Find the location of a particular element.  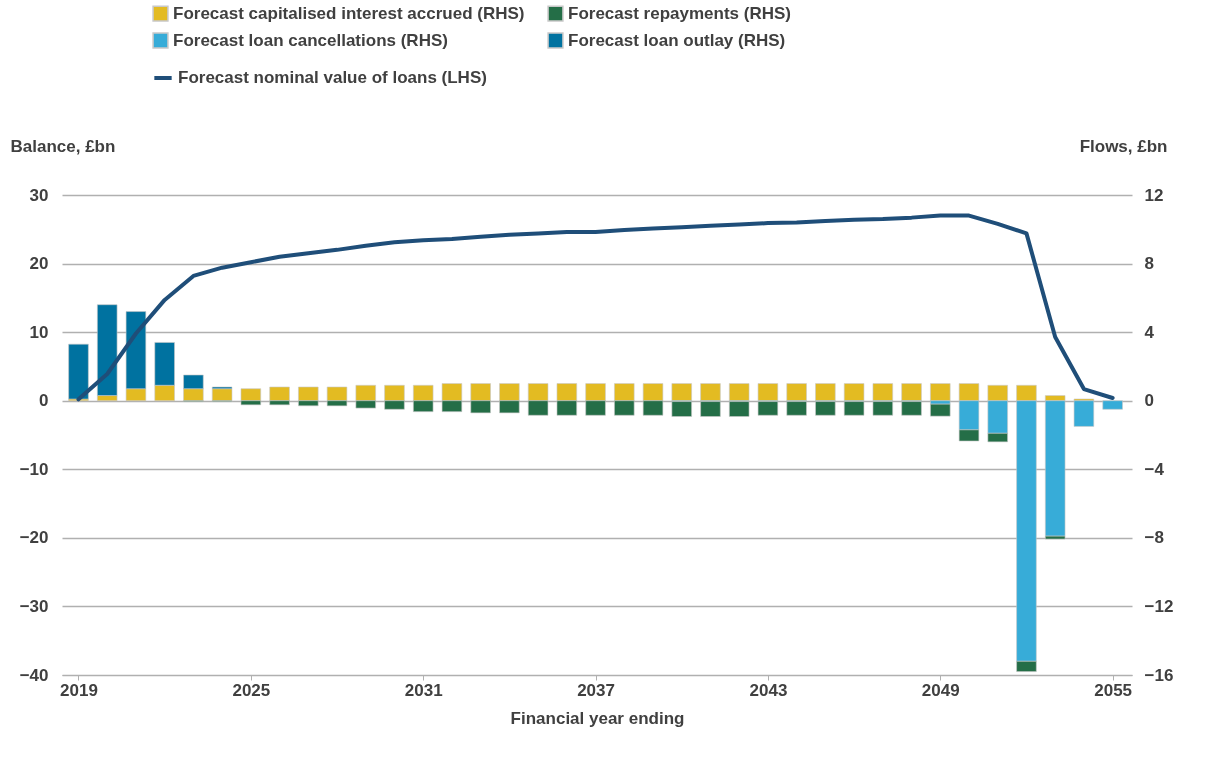

y-tick-label: 20 is located at coordinates (39, 264).